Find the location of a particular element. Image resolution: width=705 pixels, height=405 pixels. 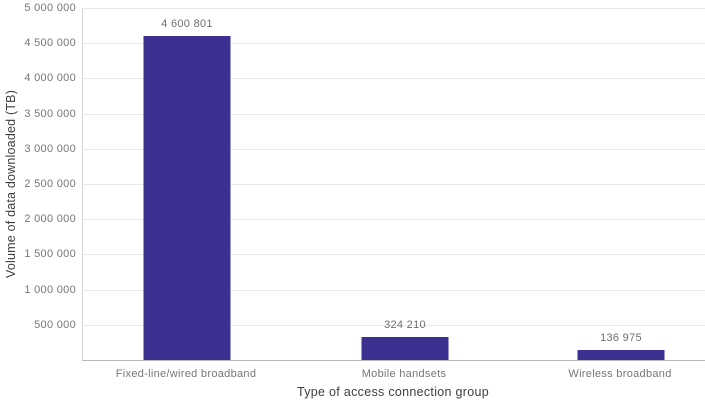

y-tick-label: 1 000 000 is located at coordinates (50, 289).